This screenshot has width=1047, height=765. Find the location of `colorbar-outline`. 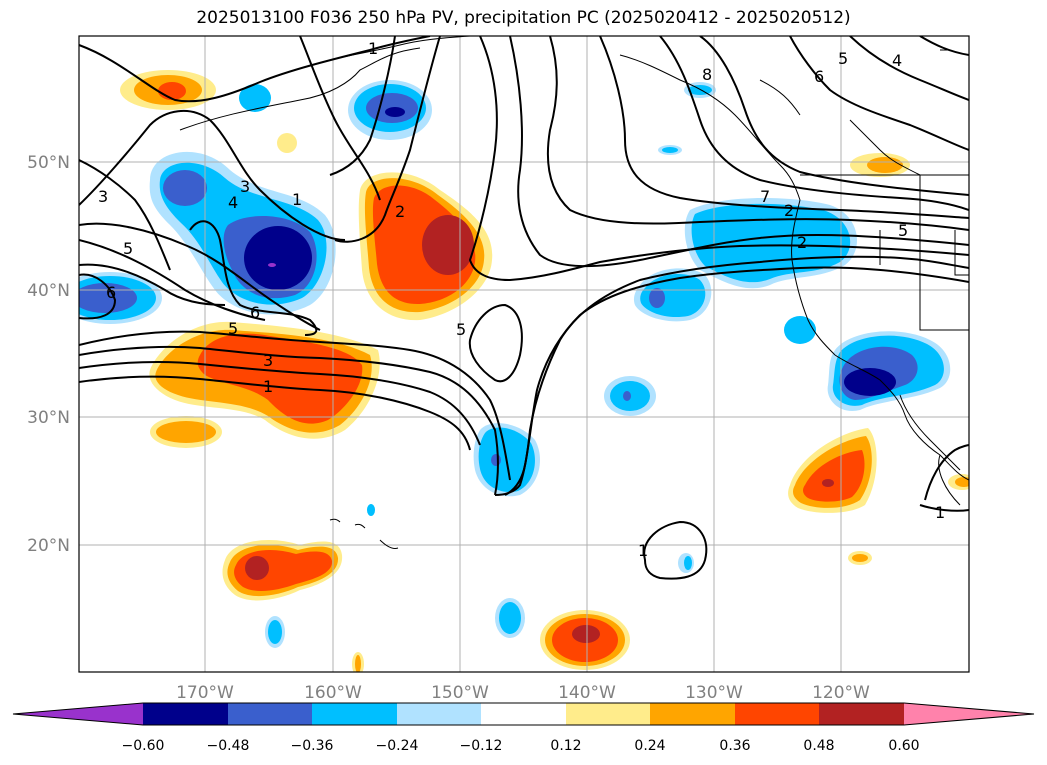

colorbar-outline is located at coordinates (523, 714).